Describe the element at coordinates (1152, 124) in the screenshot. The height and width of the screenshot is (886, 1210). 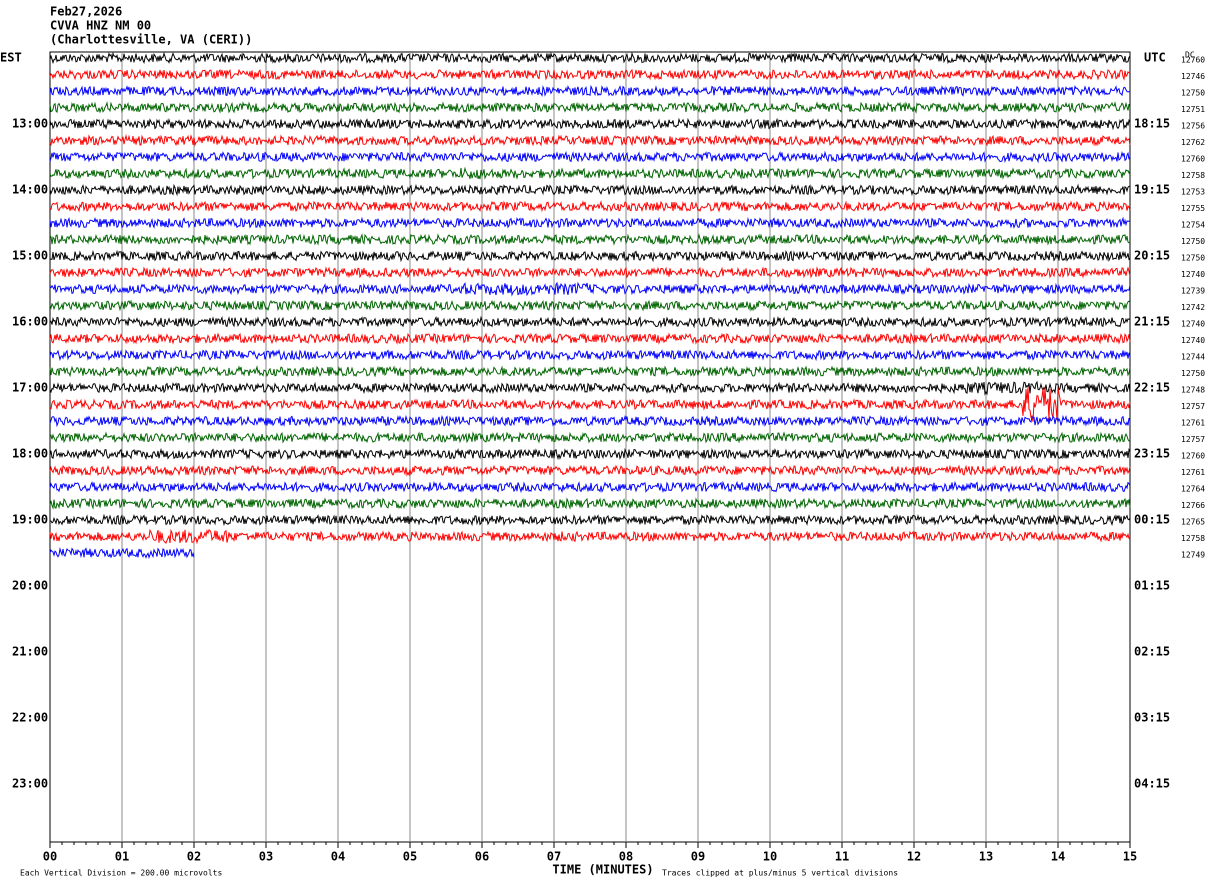
I see `utc-label: 18:15` at that location.